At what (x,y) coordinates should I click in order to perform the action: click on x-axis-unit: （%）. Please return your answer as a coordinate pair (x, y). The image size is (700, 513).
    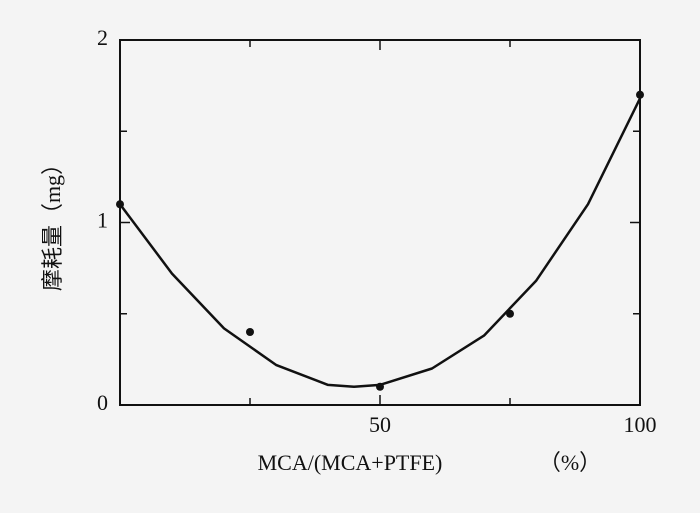
    Looking at the image, I should click on (570, 462).